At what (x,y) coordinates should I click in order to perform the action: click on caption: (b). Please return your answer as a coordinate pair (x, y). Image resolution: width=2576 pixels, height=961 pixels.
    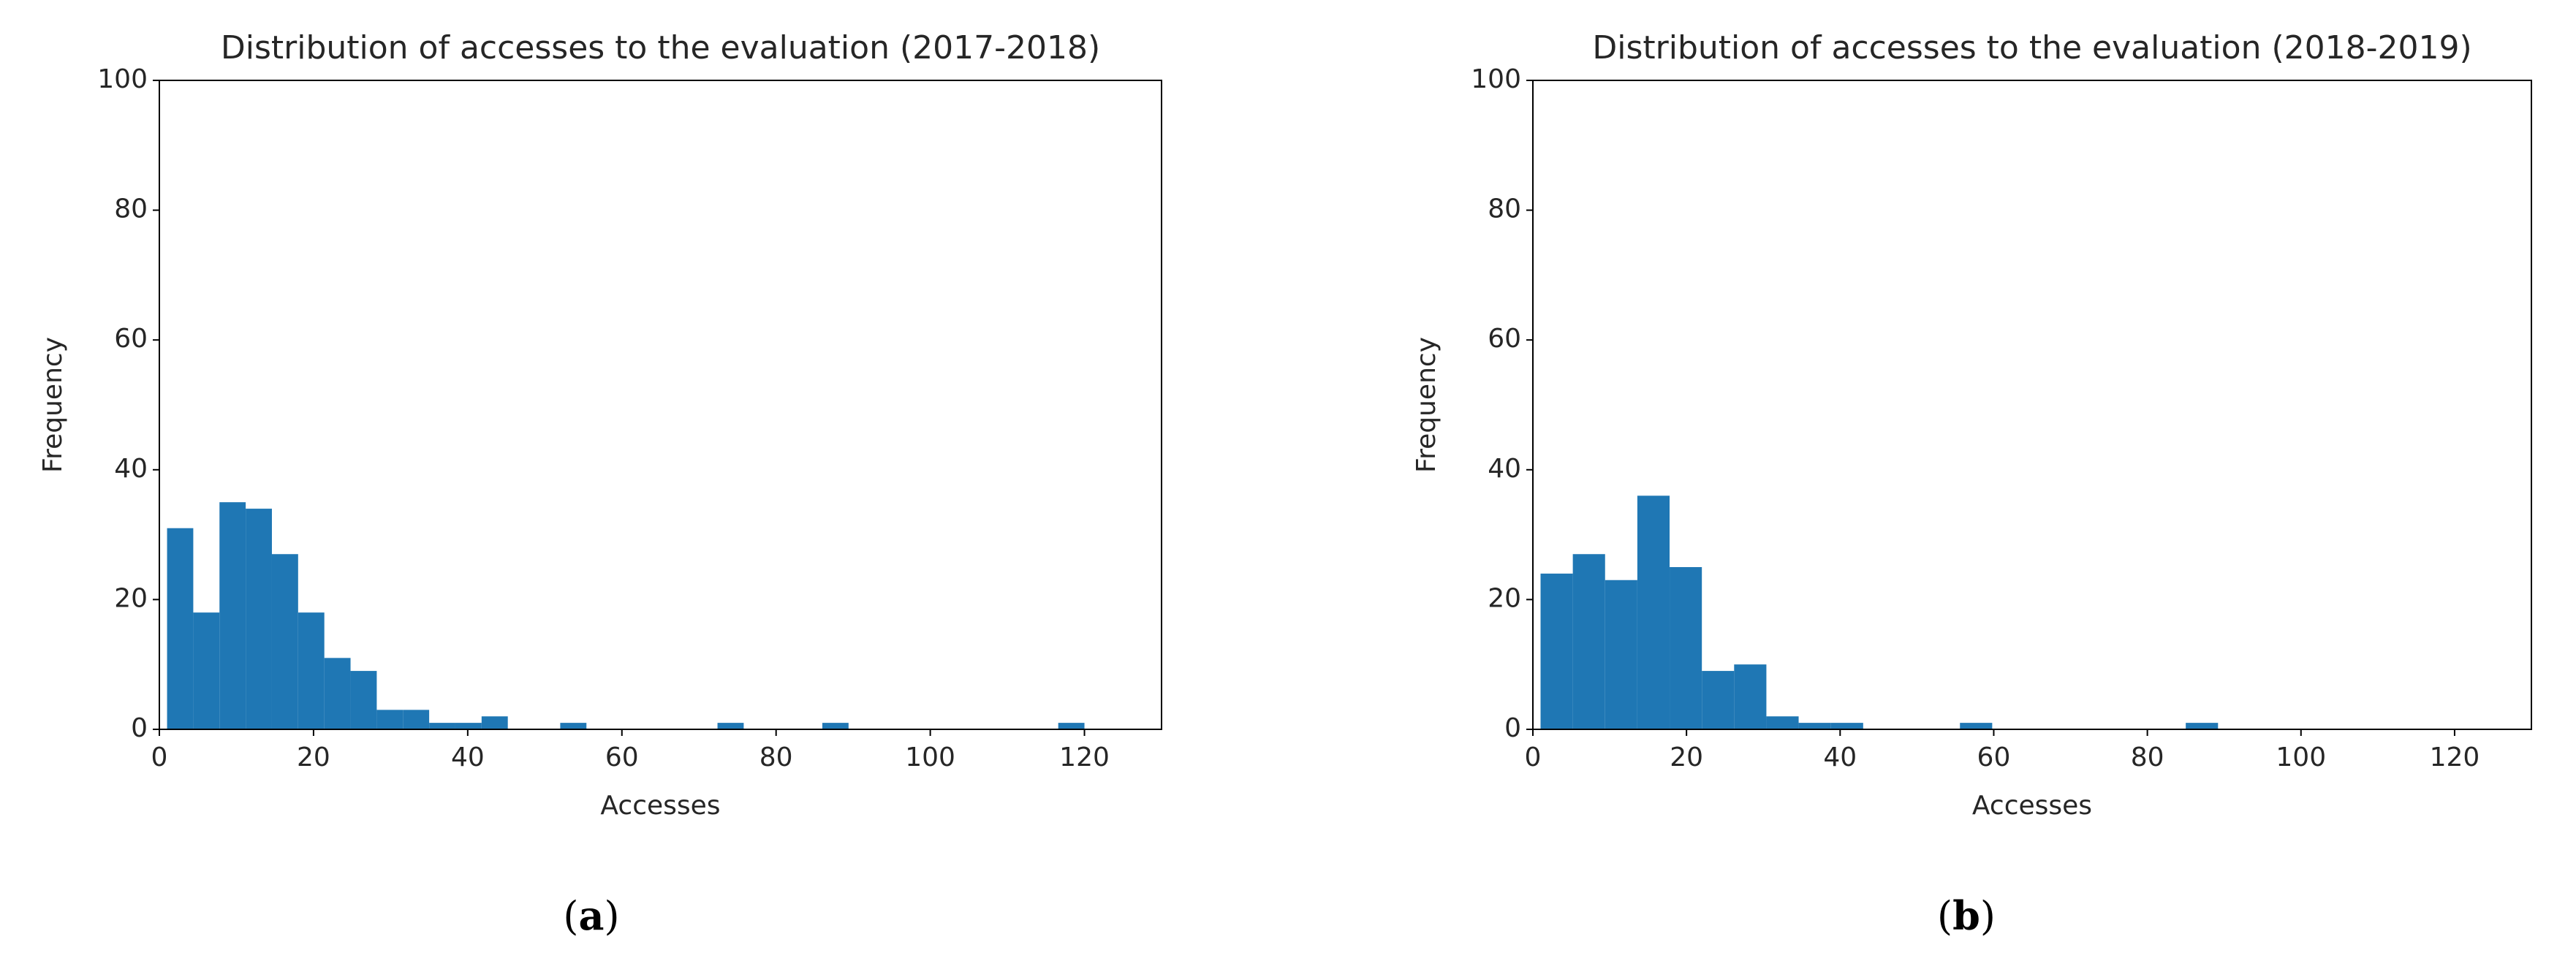
    Looking at the image, I should click on (1966, 915).